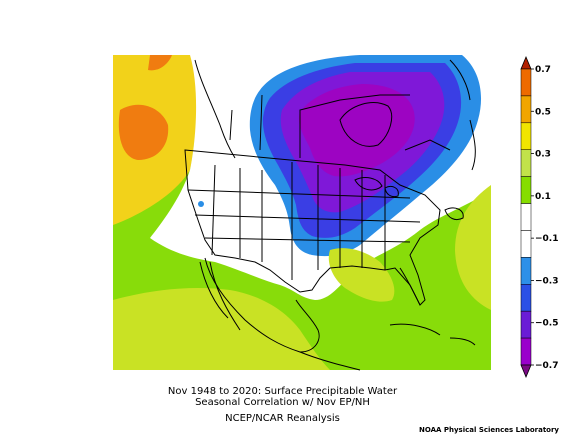 This screenshot has width=565, height=437. Describe the element at coordinates (221, 329) in the screenshot. I see `southern-positive` at that location.